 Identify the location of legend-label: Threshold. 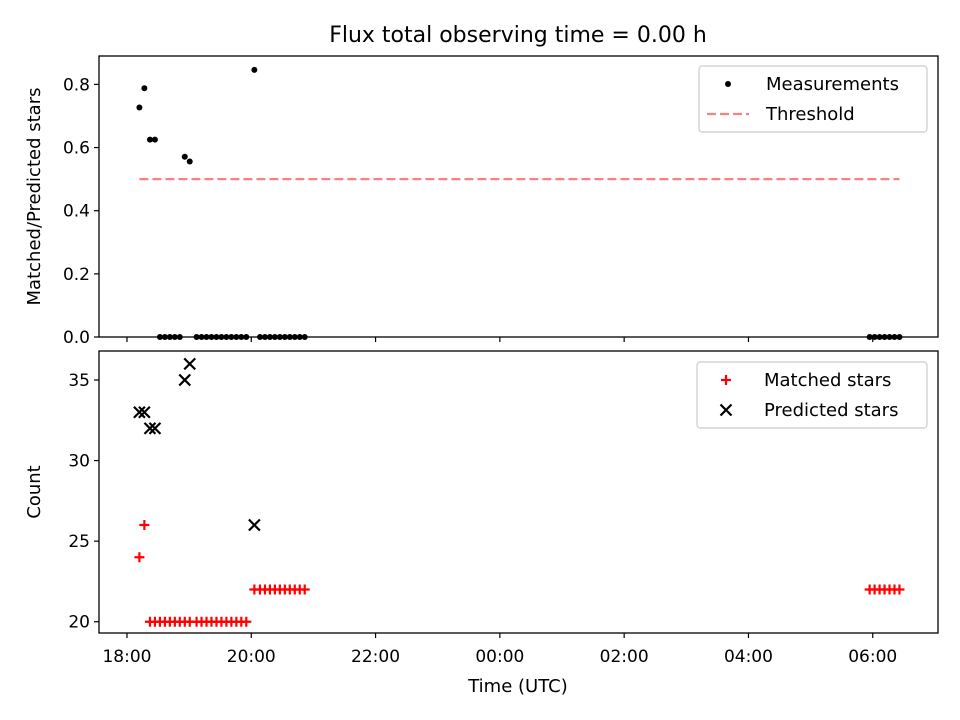
(810, 114).